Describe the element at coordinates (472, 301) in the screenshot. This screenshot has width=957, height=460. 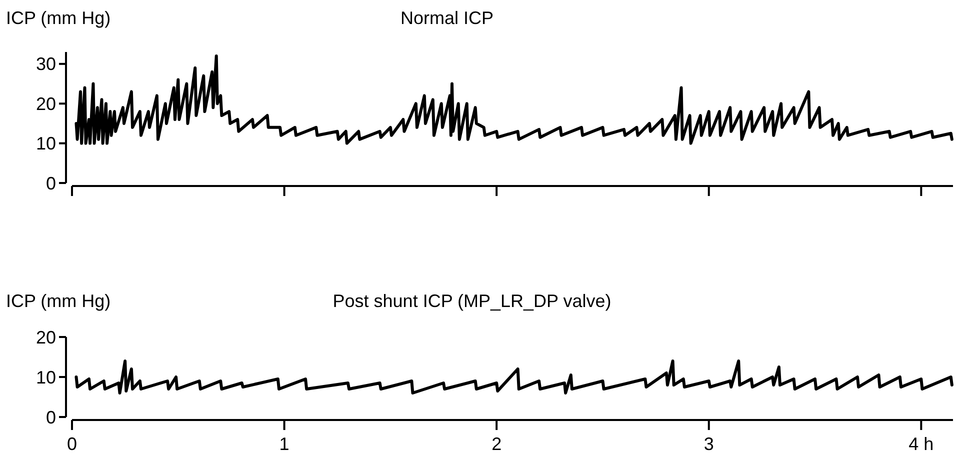
I see `chart-title: Post shunt ICP (MP_LR_DP valve)` at that location.